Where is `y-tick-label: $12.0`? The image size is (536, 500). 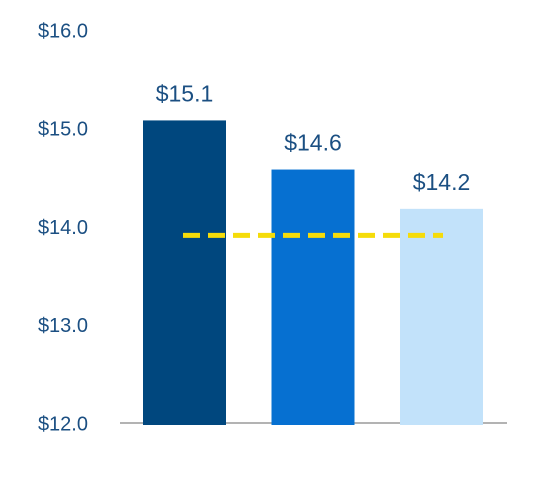 y-tick-label: $12.0 is located at coordinates (63, 424).